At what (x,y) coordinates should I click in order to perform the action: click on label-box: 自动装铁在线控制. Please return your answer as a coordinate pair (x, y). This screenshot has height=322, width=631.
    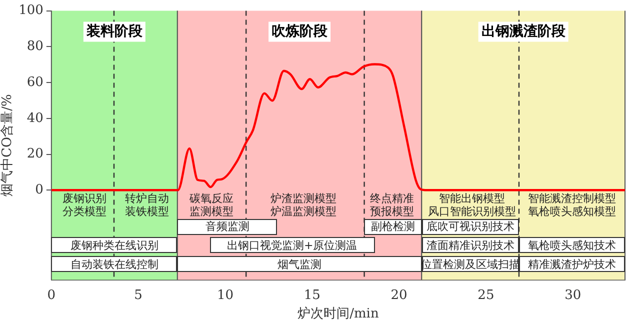
    Looking at the image, I should click on (114, 264).